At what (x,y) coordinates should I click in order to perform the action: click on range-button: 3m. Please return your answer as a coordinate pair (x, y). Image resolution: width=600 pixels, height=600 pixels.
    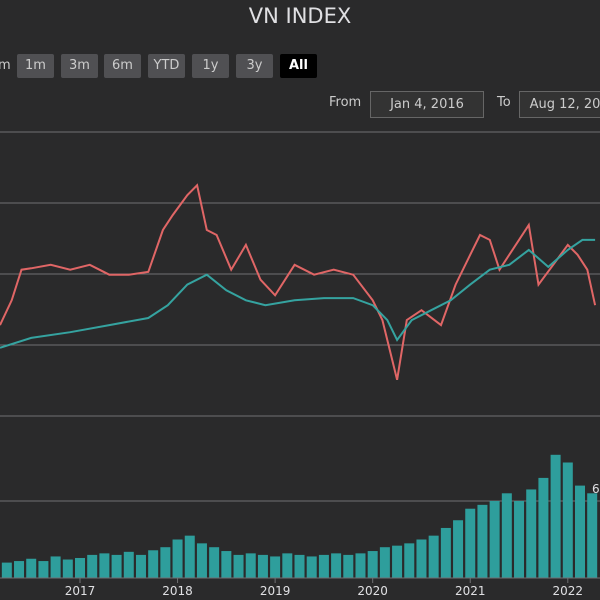
    Looking at the image, I should click on (79, 66).